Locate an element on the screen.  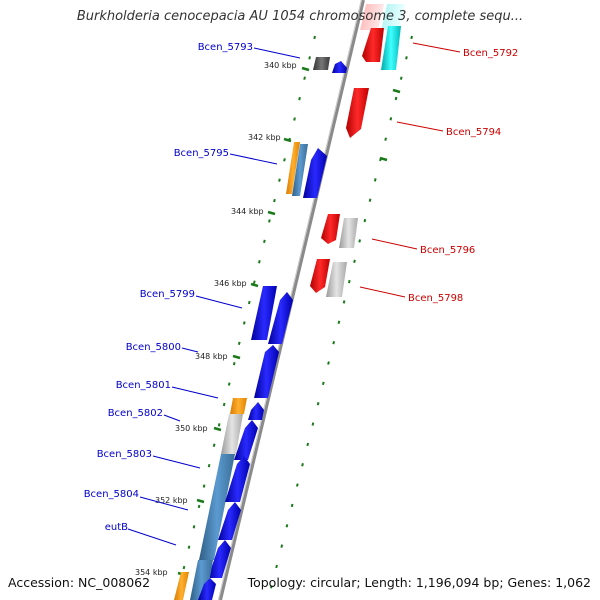
gene-label: Bcen_5803 is located at coordinates (124, 454).